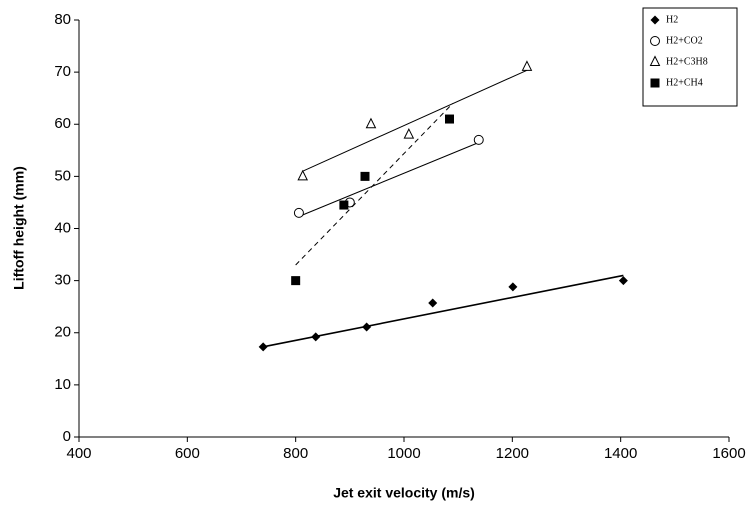 This screenshot has height=506, width=749. What do you see at coordinates (62, 280) in the screenshot?
I see `y-tick-label: 30` at bounding box center [62, 280].